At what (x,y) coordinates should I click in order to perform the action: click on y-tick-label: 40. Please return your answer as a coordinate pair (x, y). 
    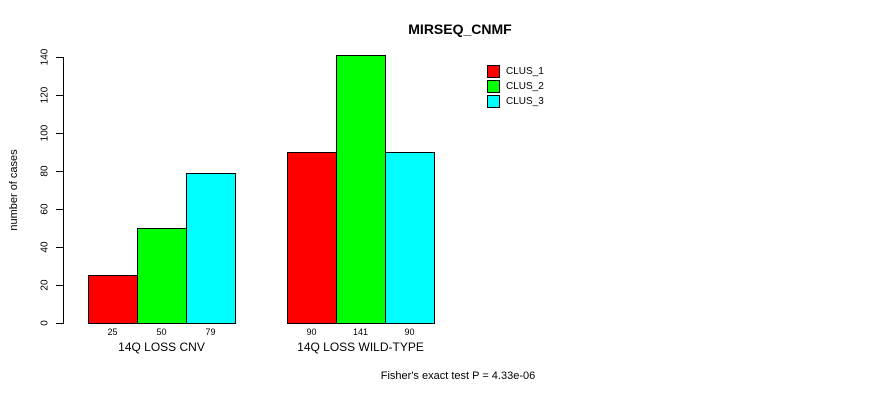
    Looking at the image, I should click on (45, 247).